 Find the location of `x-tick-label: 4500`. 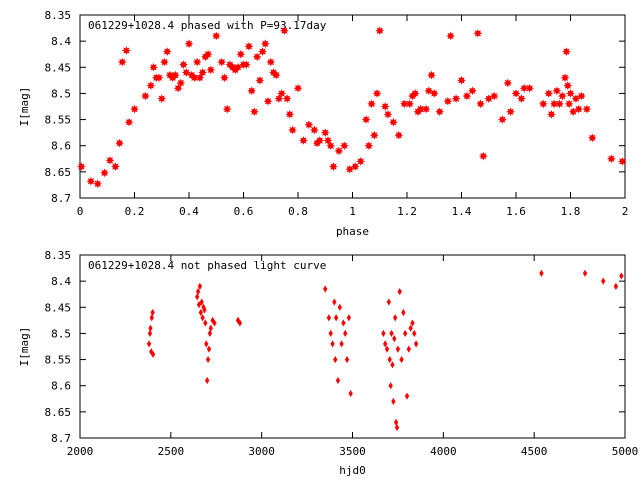

x-tick-label: 4500 is located at coordinates (534, 451).